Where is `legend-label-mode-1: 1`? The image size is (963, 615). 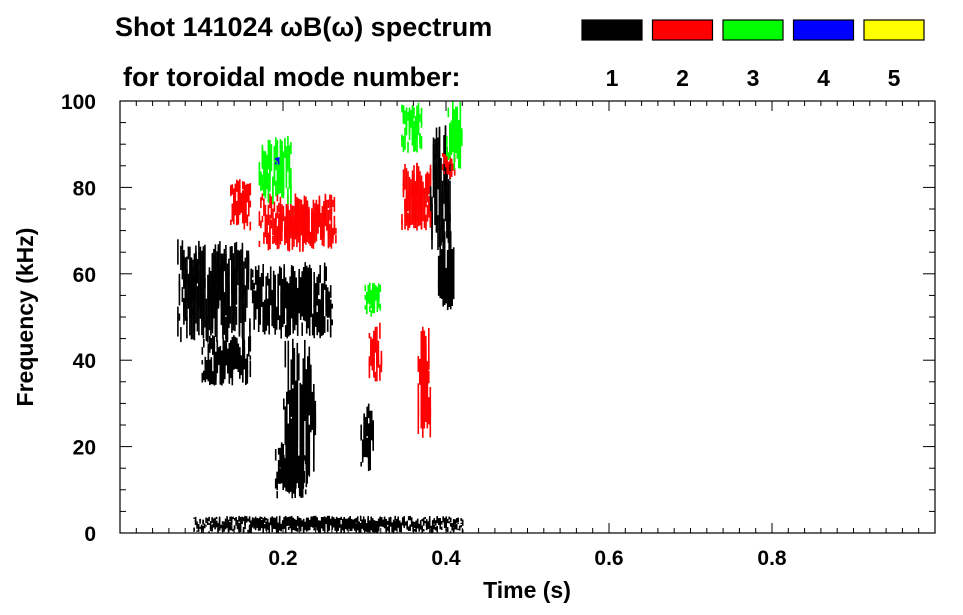 legend-label-mode-1: 1 is located at coordinates (612, 78).